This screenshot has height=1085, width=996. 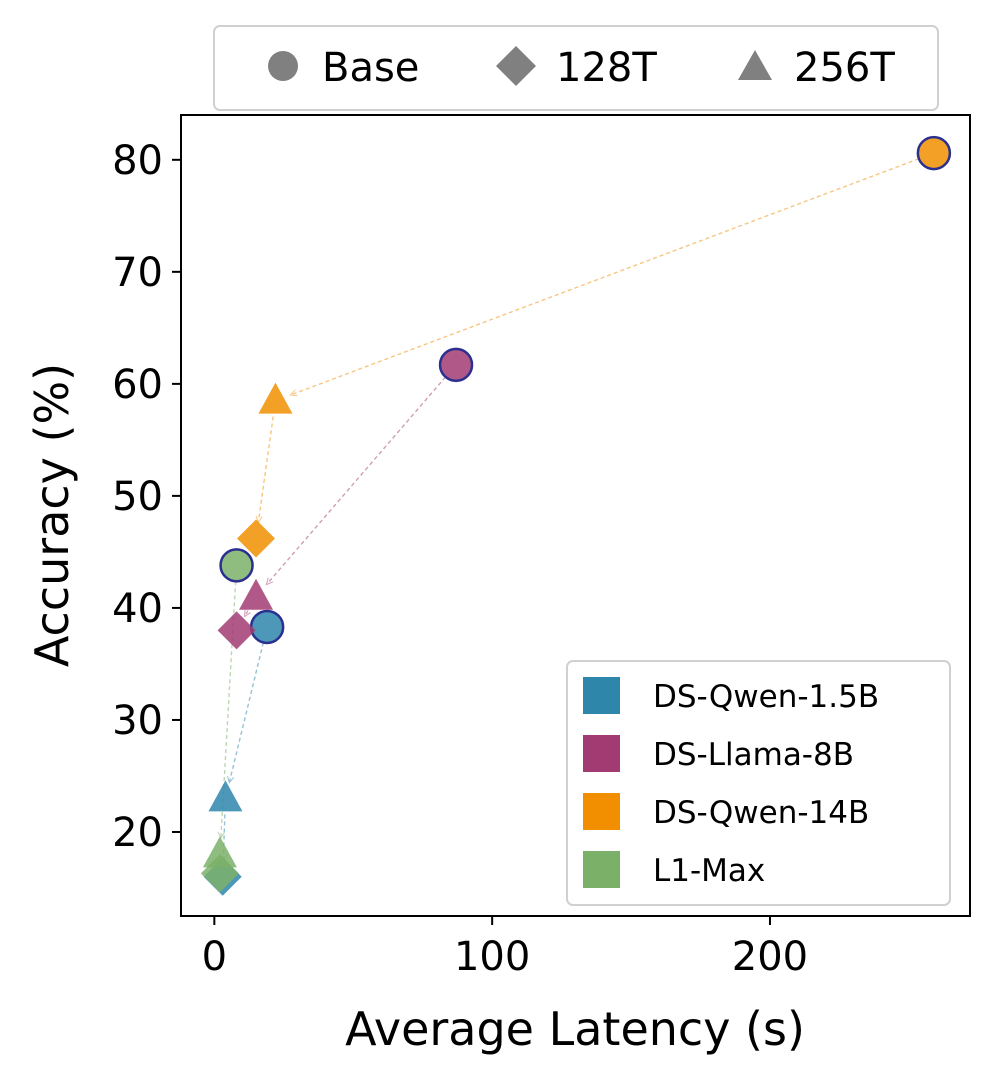 I want to click on marker-legend-frame, so click(x=576, y=68).